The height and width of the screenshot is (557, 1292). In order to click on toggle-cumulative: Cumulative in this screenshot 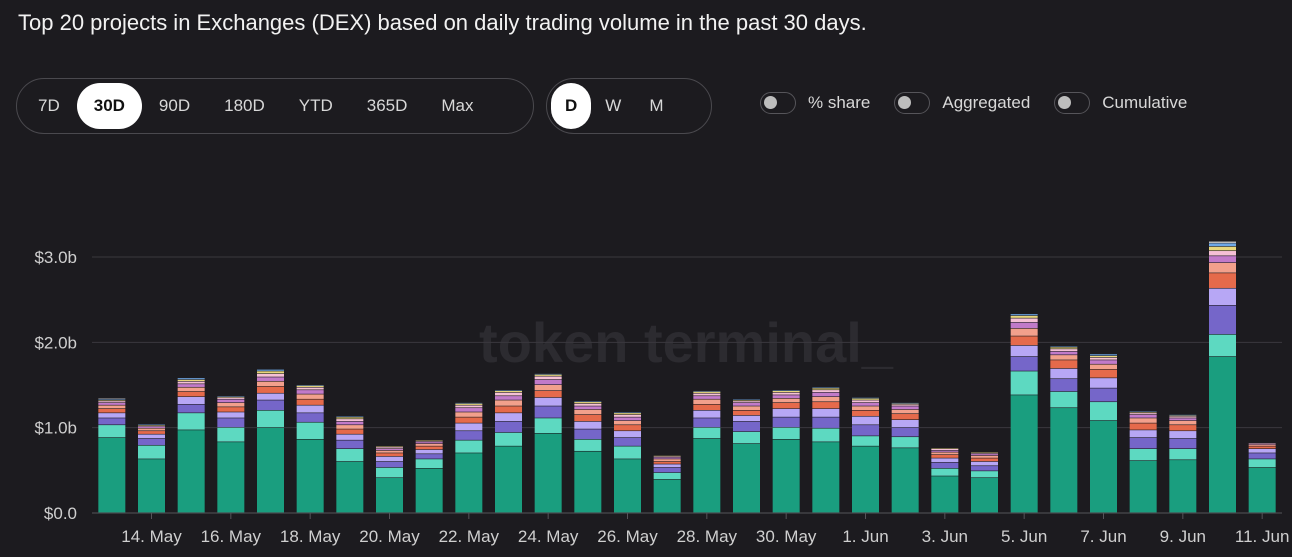, I will do `click(1120, 103)`.